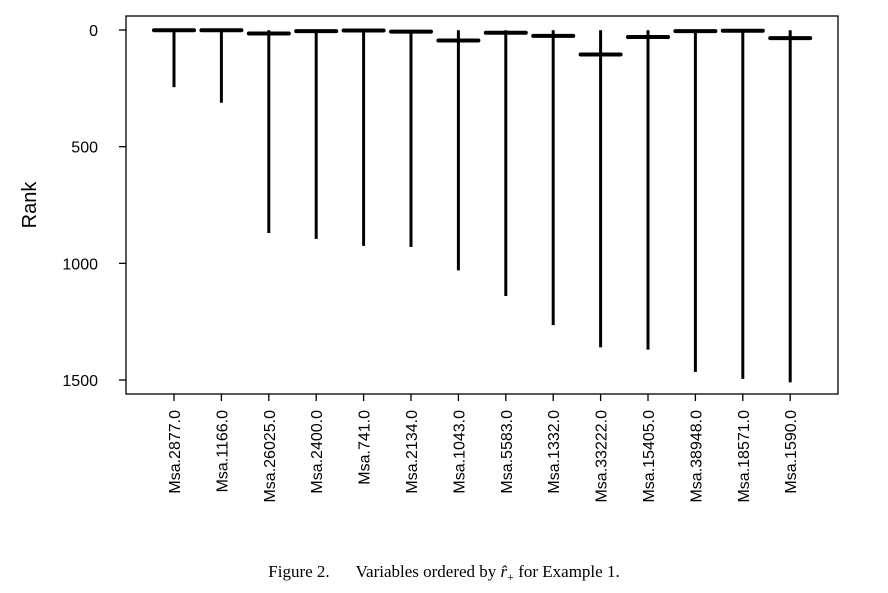  I want to click on x-tick-label-10: Msa.15405.0, so click(649, 456).